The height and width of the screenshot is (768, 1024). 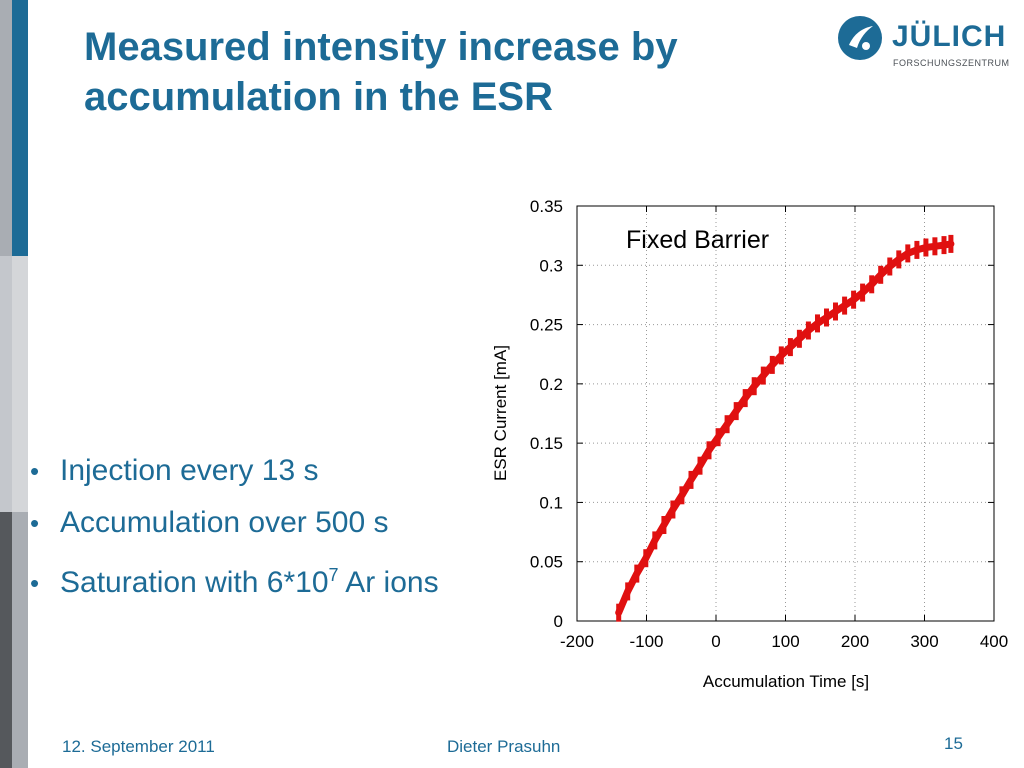 What do you see at coordinates (953, 743) in the screenshot?
I see `footer-page-number: 15` at bounding box center [953, 743].